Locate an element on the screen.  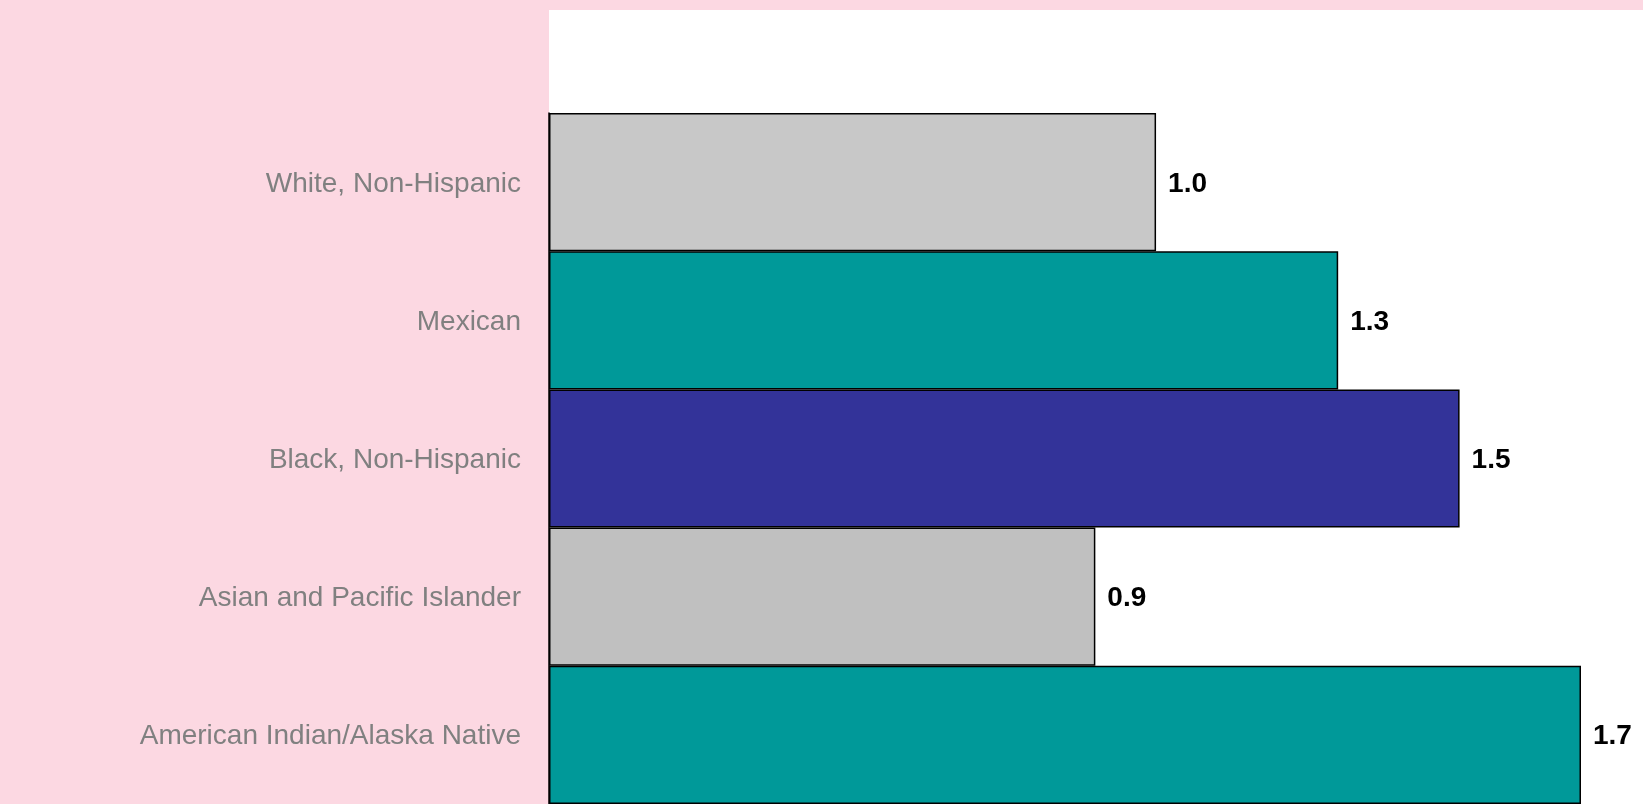
y-tick-label: Mexican is located at coordinates (468, 320).